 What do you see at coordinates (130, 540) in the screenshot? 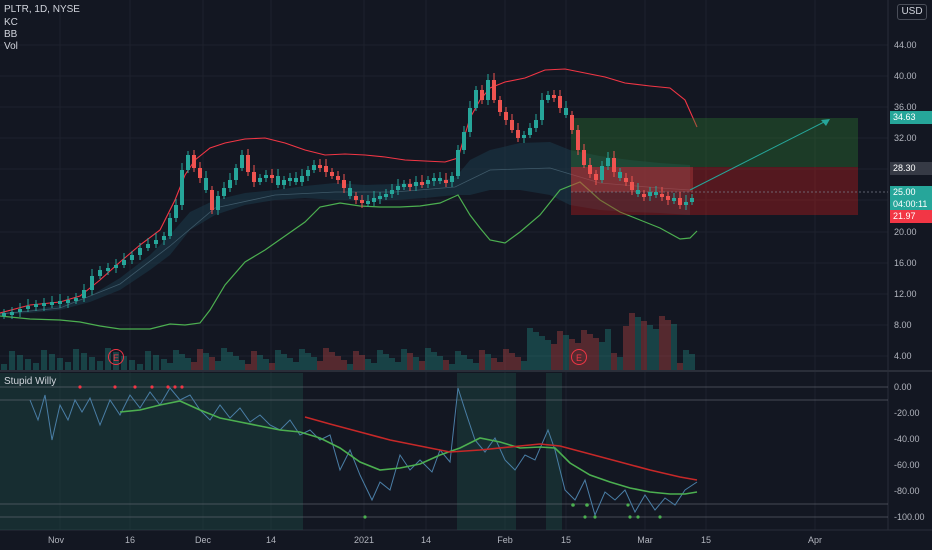
I see `time-axis-label: 16` at bounding box center [130, 540].